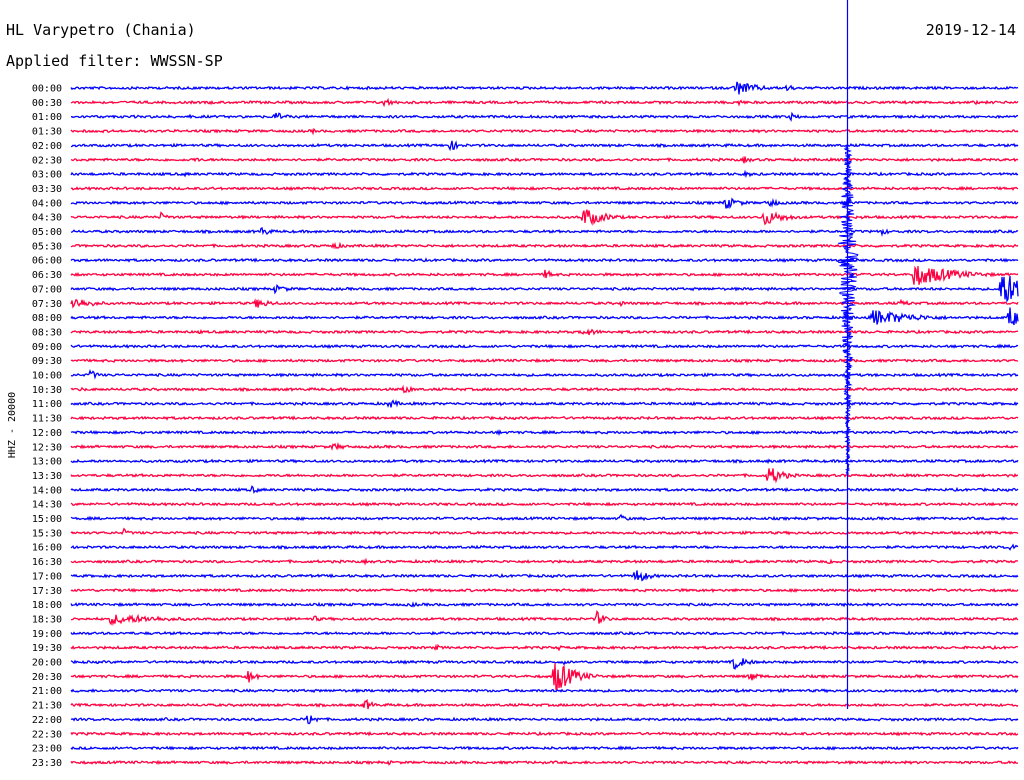 This screenshot has width=1024, height=780. Describe the element at coordinates (47, 146) in the screenshot. I see `time-tick-label: 02:00` at that location.